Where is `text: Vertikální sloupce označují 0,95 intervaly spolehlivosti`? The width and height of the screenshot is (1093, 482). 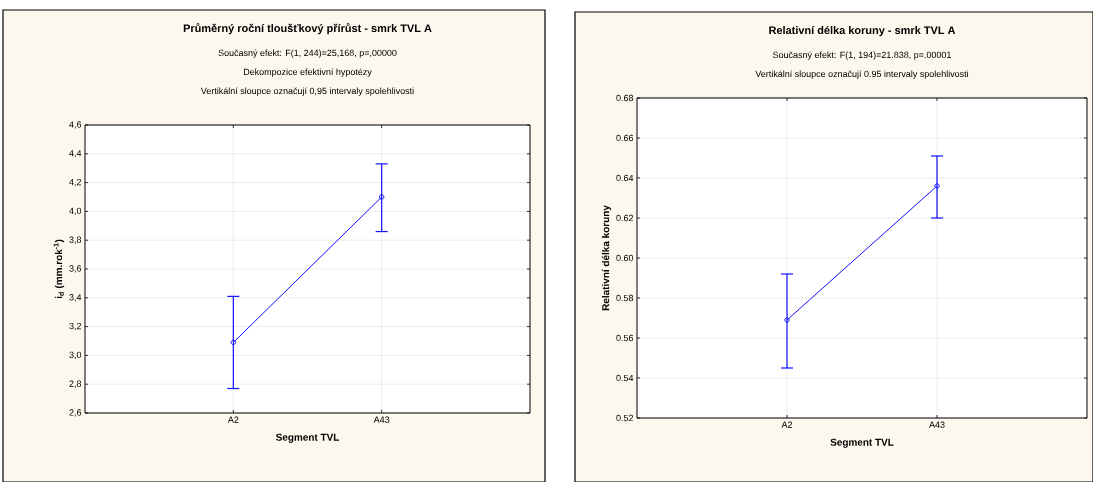
text: Vertikální sloupce označují 0,95 intervaly spolehlivosti is located at coordinates (307, 91).